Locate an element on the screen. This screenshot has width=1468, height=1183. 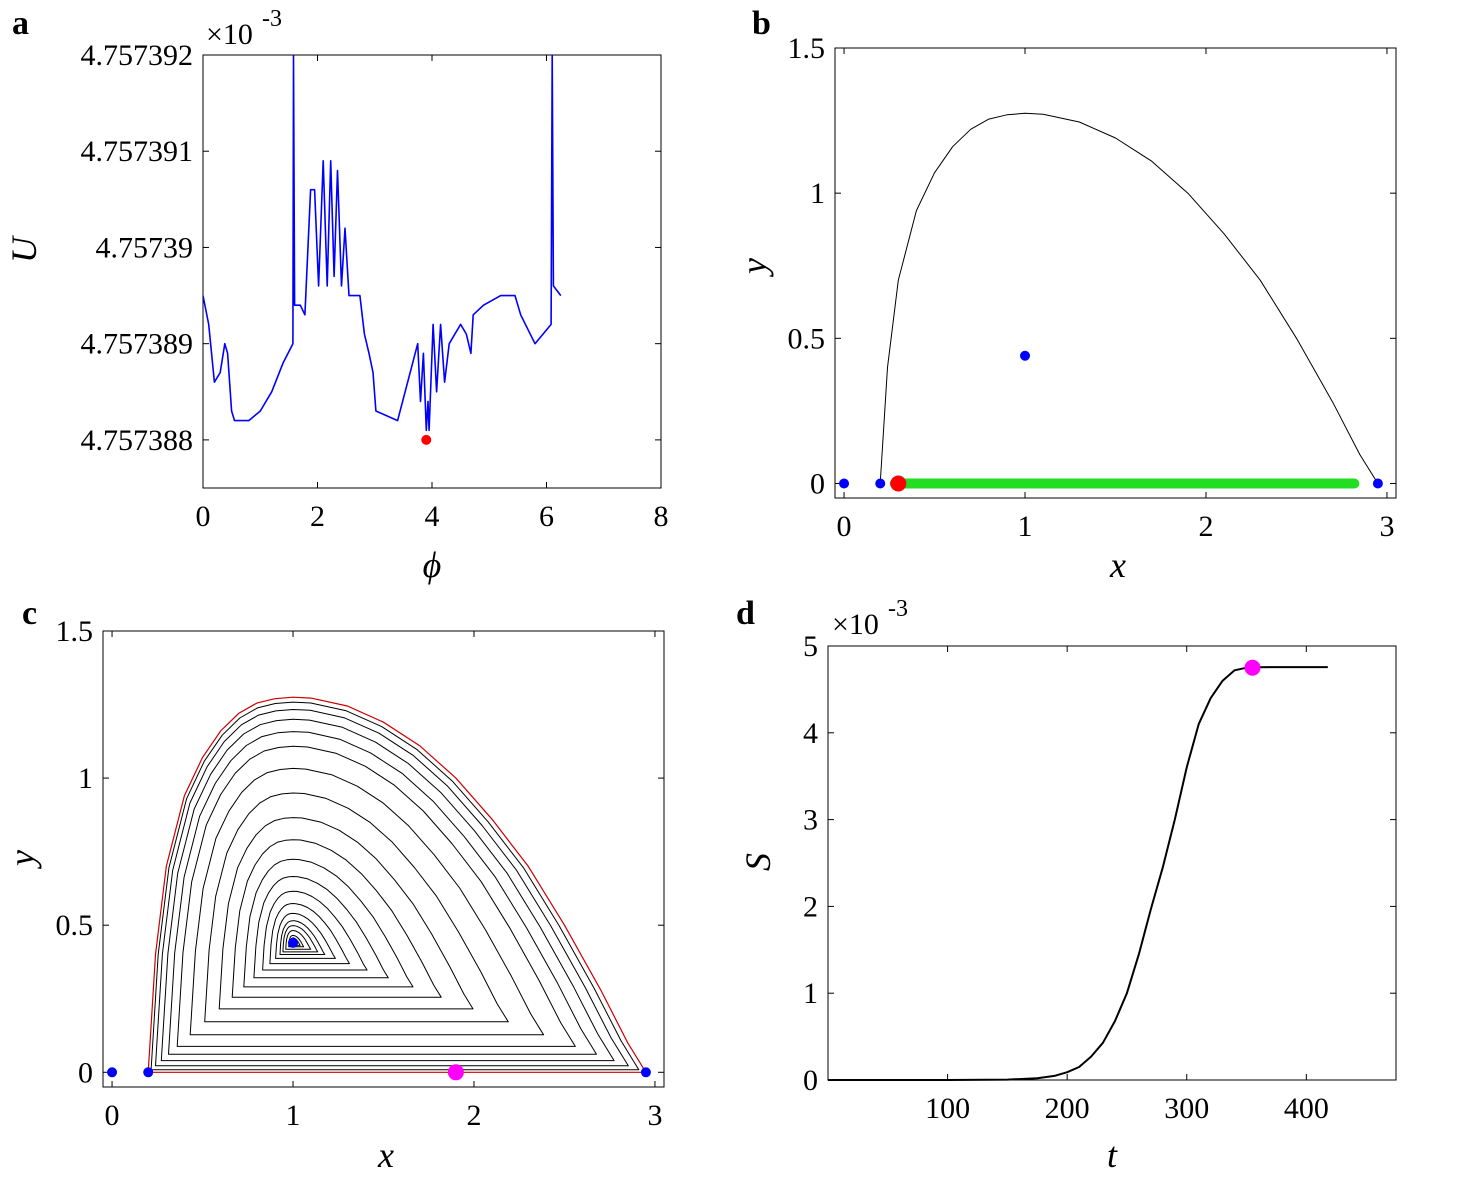
x-tick-label: 4 is located at coordinates (432, 516).